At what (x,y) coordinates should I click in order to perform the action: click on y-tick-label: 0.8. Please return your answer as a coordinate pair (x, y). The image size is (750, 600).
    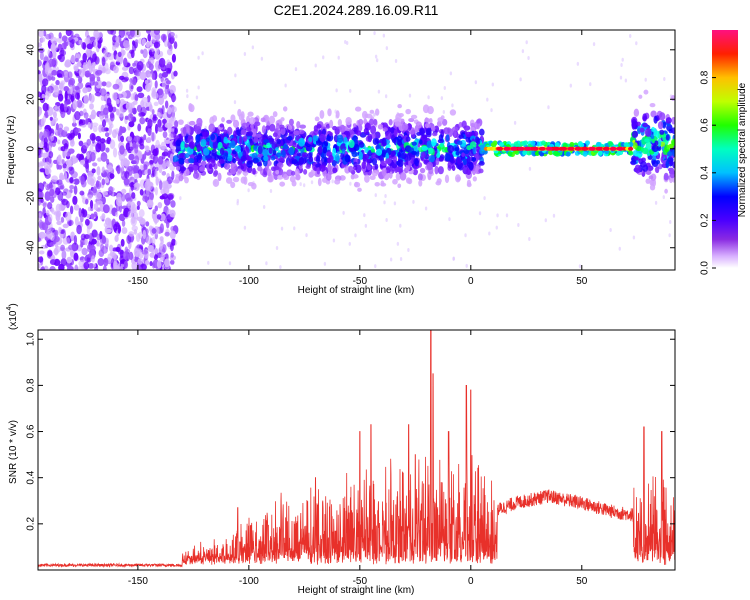
    Looking at the image, I should click on (31, 385).